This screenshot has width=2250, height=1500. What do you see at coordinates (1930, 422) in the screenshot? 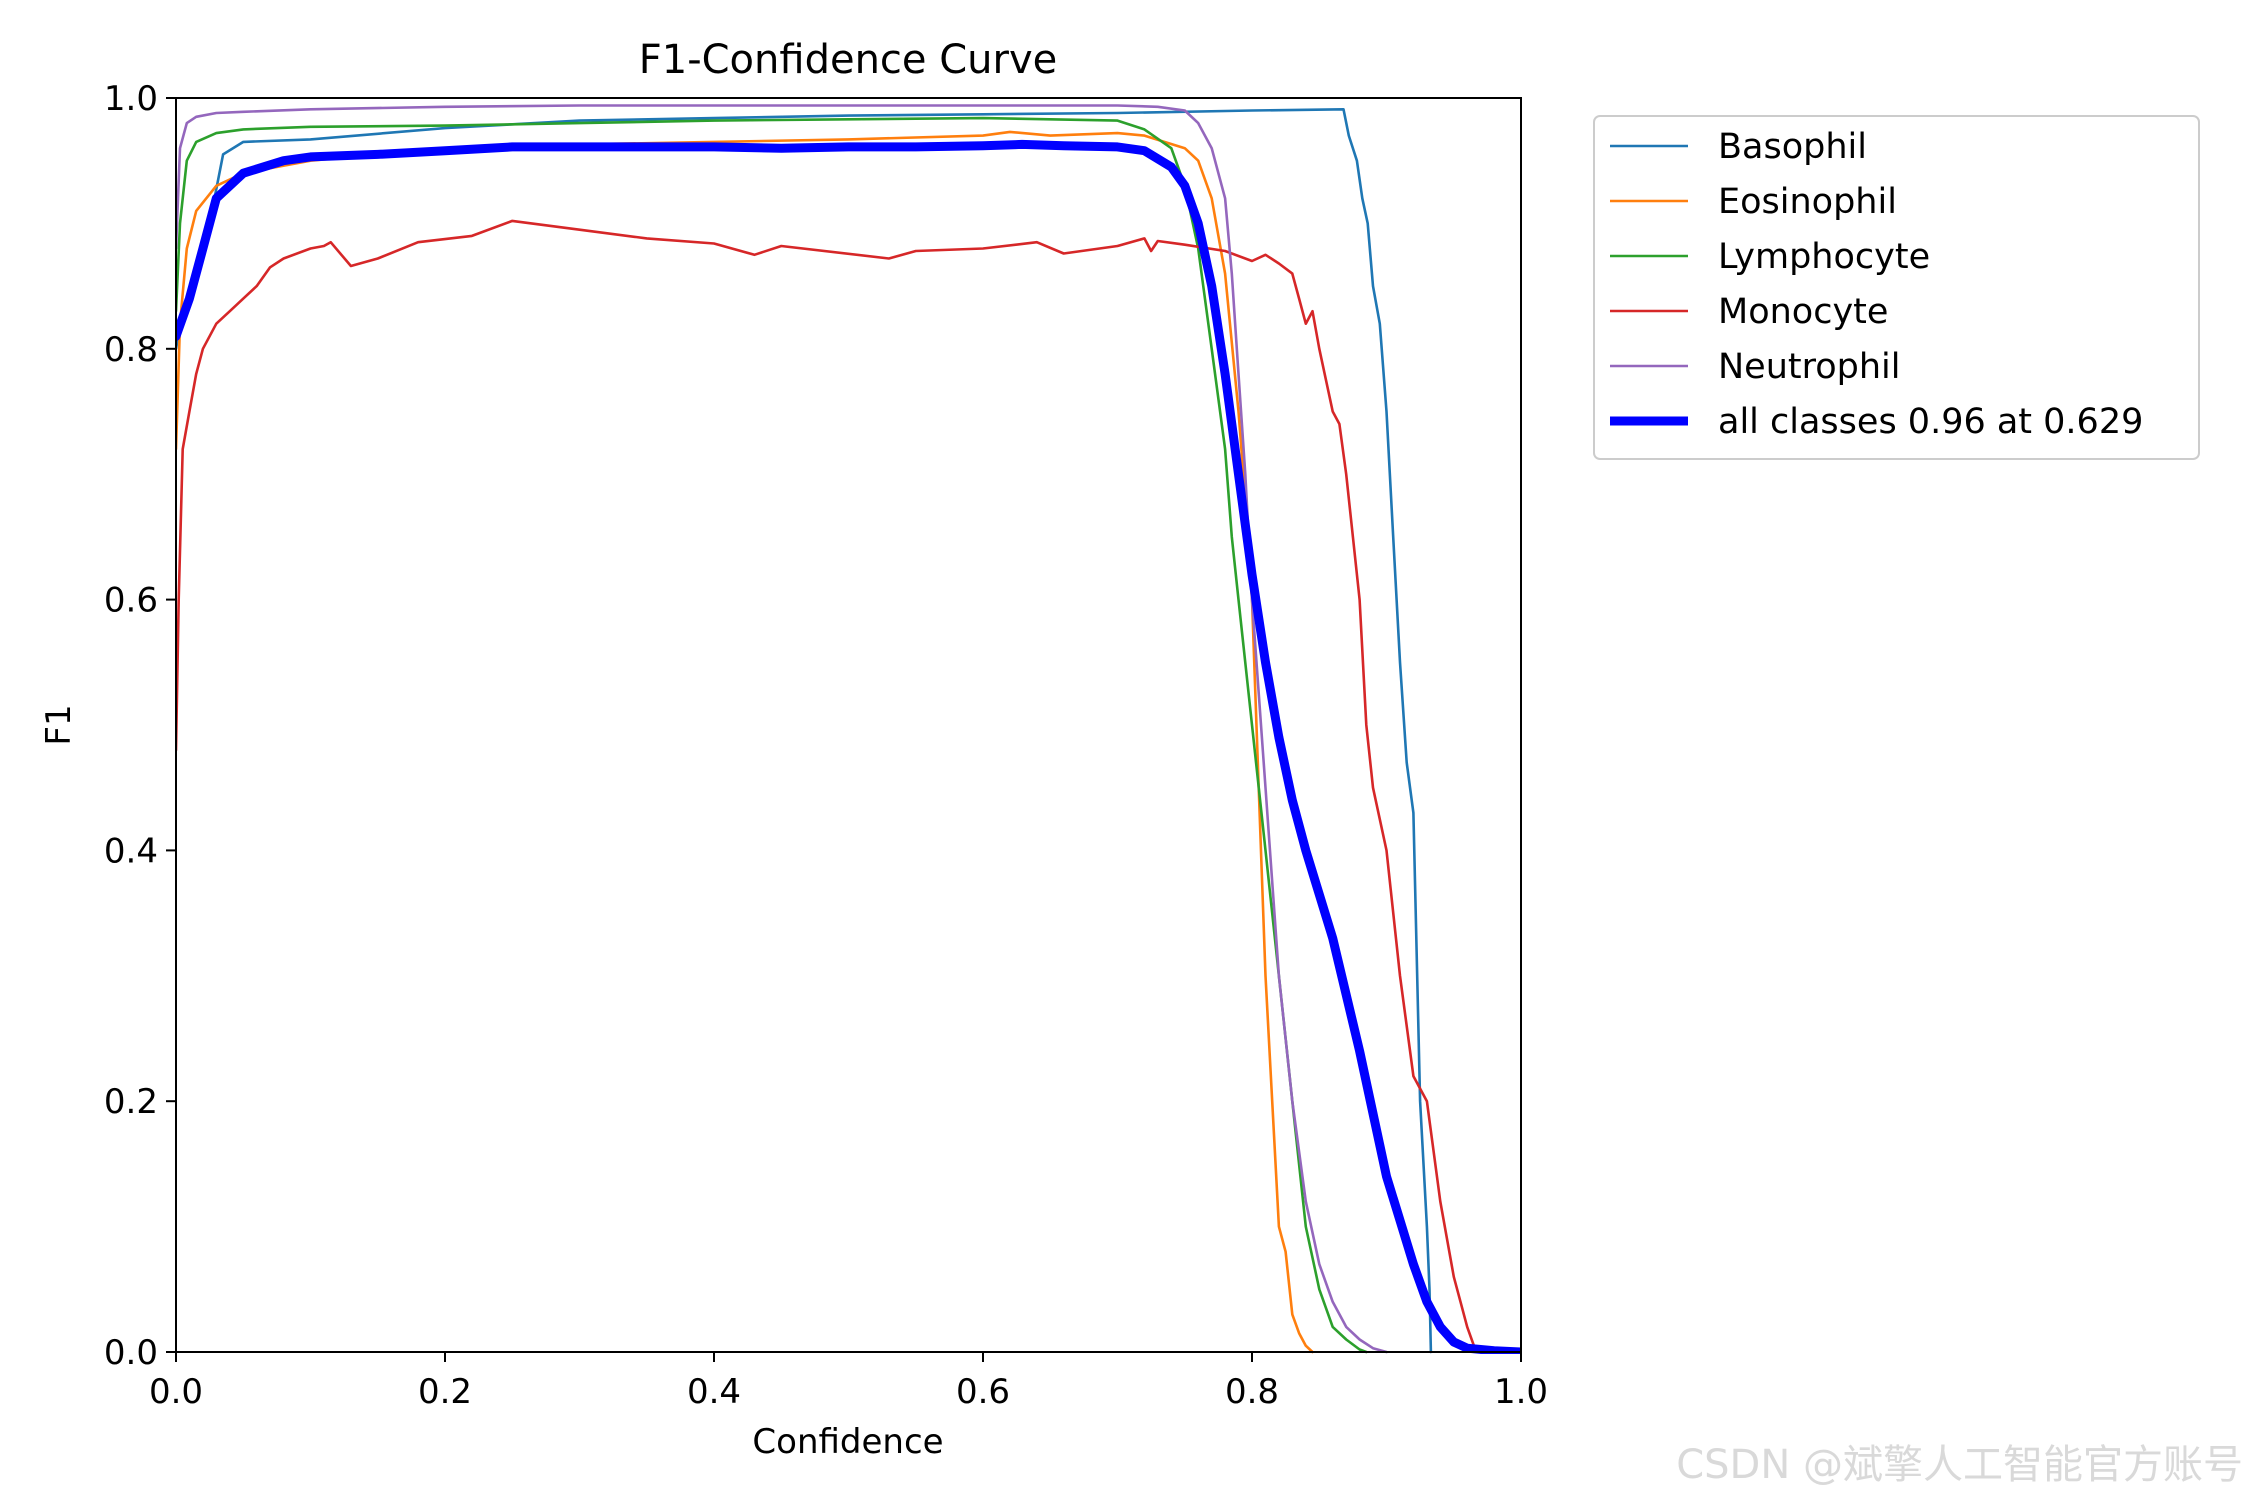
I see `legend-label: all classes 0.96 at 0.629` at bounding box center [1930, 422].